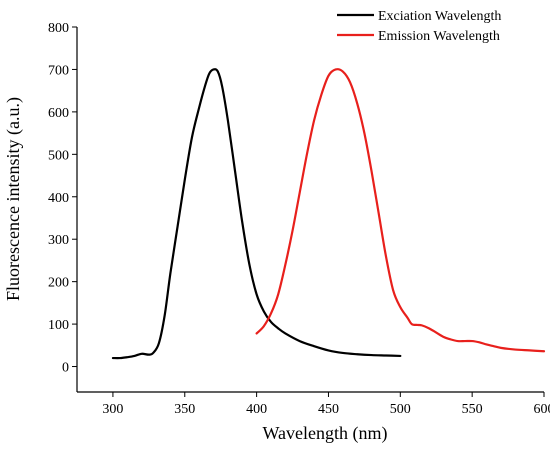 The height and width of the screenshot is (452, 550). What do you see at coordinates (400, 409) in the screenshot?
I see `x-tick-label: 500` at bounding box center [400, 409].